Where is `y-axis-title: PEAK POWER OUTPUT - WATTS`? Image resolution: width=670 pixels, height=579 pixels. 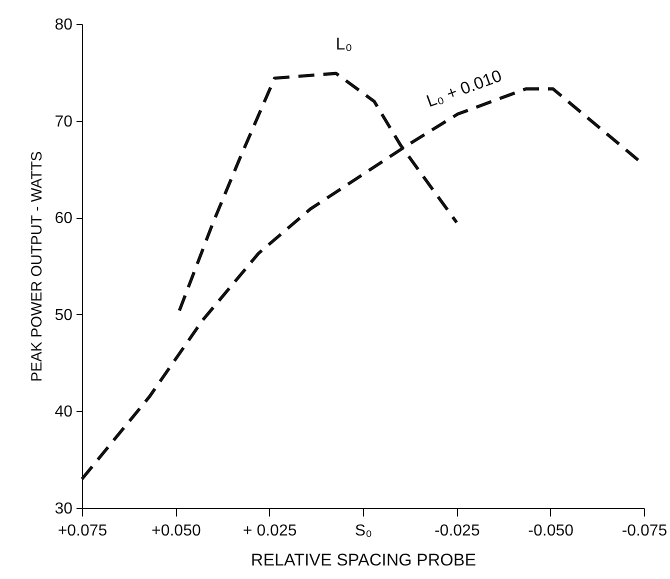 y-axis-title: PEAK POWER OUTPUT - WATTS is located at coordinates (37, 266).